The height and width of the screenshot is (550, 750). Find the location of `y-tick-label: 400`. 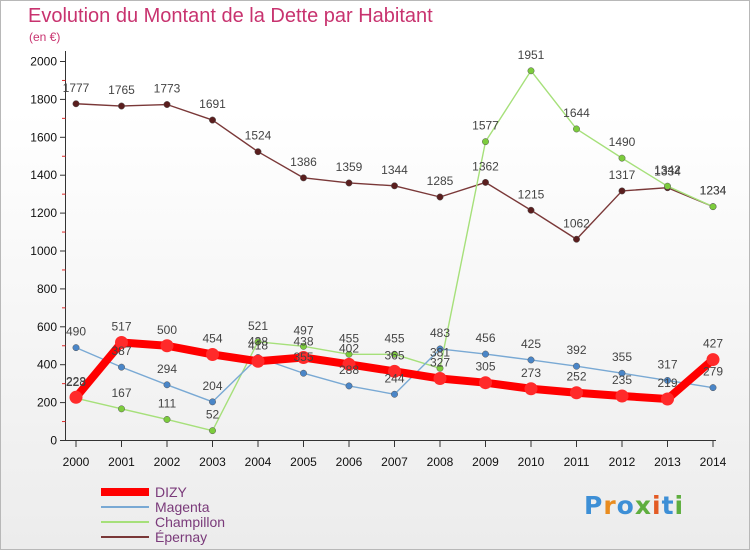

y-tick-label: 400 is located at coordinates (47, 365).